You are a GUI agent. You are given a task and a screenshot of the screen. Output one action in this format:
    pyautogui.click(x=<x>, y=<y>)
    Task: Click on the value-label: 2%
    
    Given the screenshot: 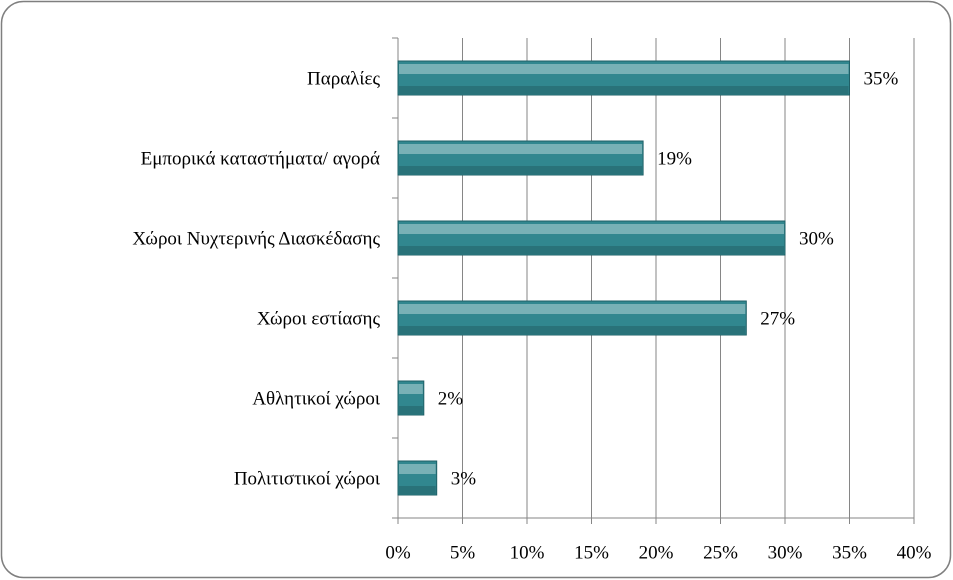 What is the action you would take?
    pyautogui.click(x=451, y=398)
    